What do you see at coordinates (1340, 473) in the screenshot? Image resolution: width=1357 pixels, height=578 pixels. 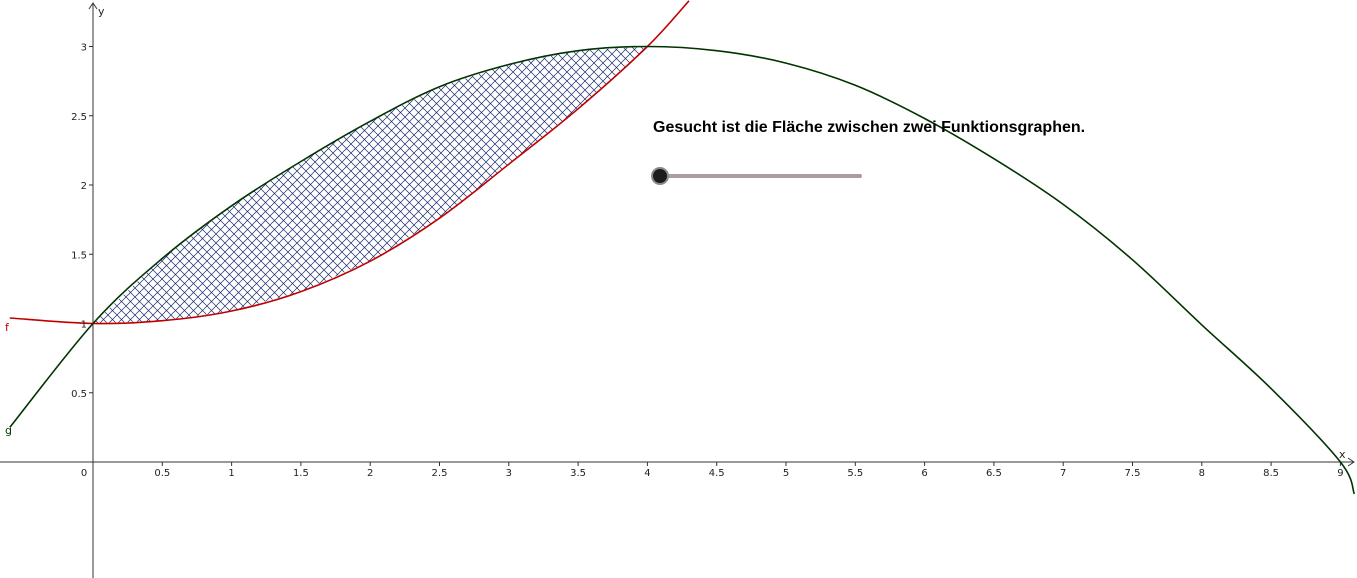 I see `x-tick-label: 9` at bounding box center [1340, 473].